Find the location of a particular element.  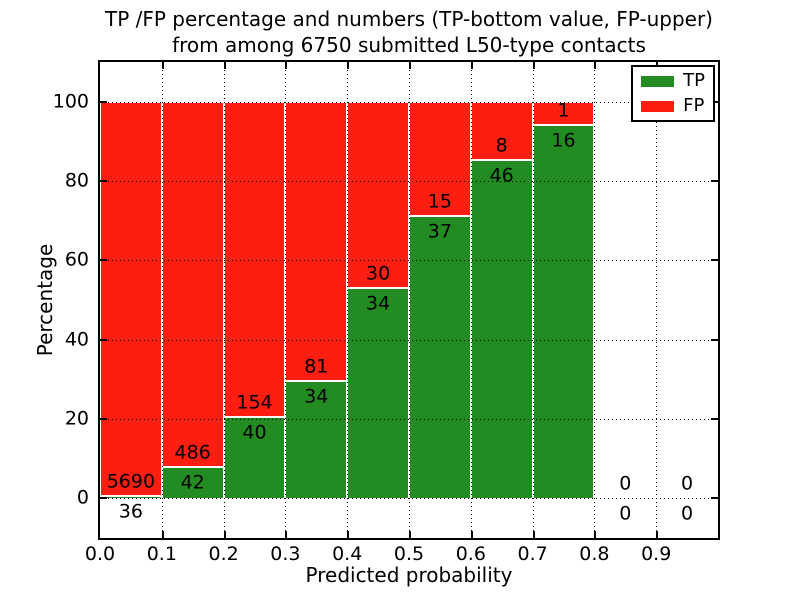

tp-legend-label: TP is located at coordinates (694, 80).